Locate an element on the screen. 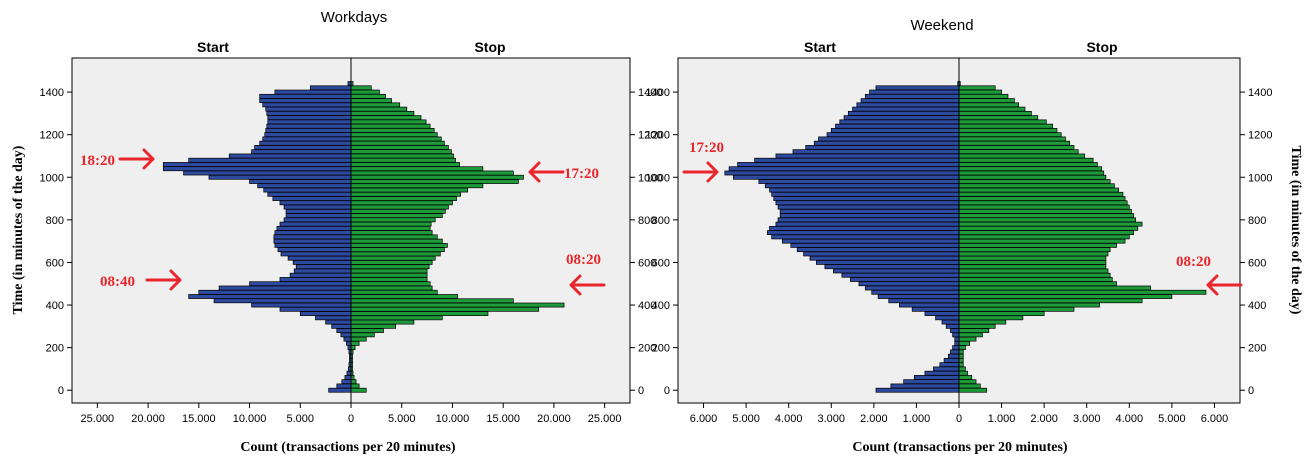 This screenshot has height=461, width=1312. annotation-label: 18:20 is located at coordinates (97, 161).